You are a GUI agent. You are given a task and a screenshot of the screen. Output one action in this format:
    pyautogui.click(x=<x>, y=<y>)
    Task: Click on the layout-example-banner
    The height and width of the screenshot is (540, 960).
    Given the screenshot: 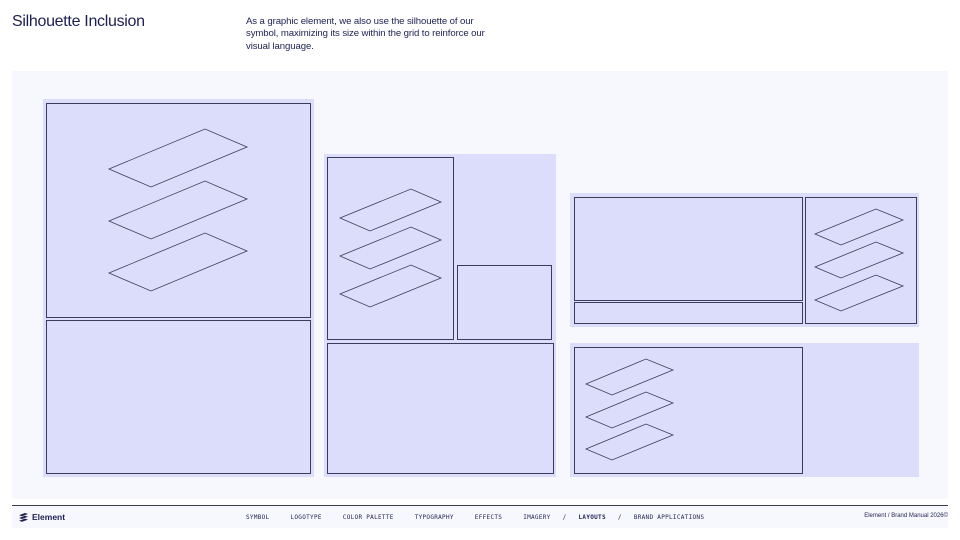 What is the action you would take?
    pyautogui.click(x=744, y=410)
    